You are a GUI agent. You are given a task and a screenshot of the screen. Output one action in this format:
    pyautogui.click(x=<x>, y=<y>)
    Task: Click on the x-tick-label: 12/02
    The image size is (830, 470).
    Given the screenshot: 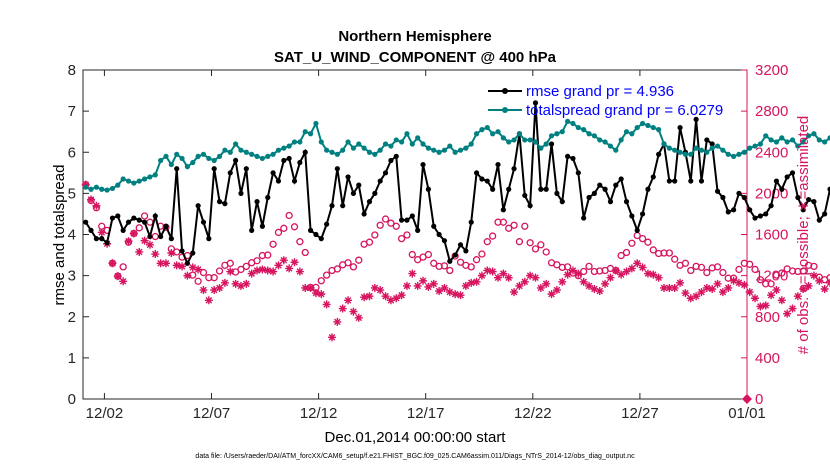 What is the action you would take?
    pyautogui.click(x=105, y=413)
    